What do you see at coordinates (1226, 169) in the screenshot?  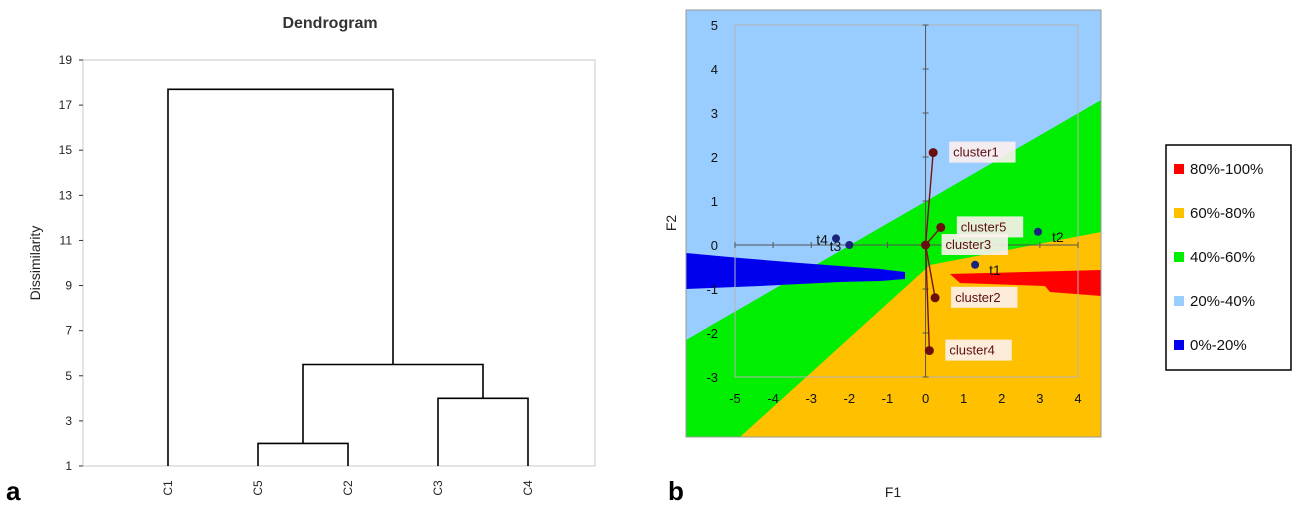 I see `legend-label-0: 80%-100%` at bounding box center [1226, 169].